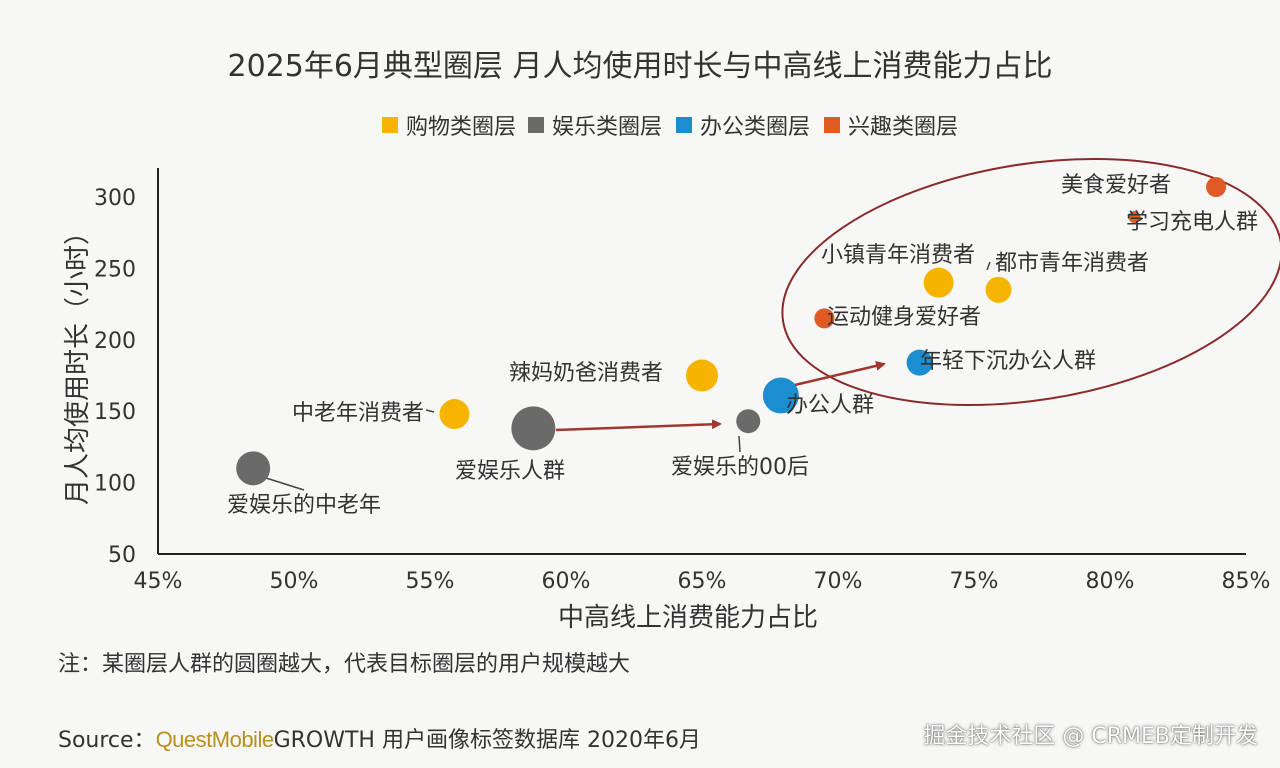 The image size is (1280, 768). What do you see at coordinates (640, 66) in the screenshot?
I see `chart-title: 2025年6月典型圈层 月人均使用时长与中高线上消费能力占比` at bounding box center [640, 66].